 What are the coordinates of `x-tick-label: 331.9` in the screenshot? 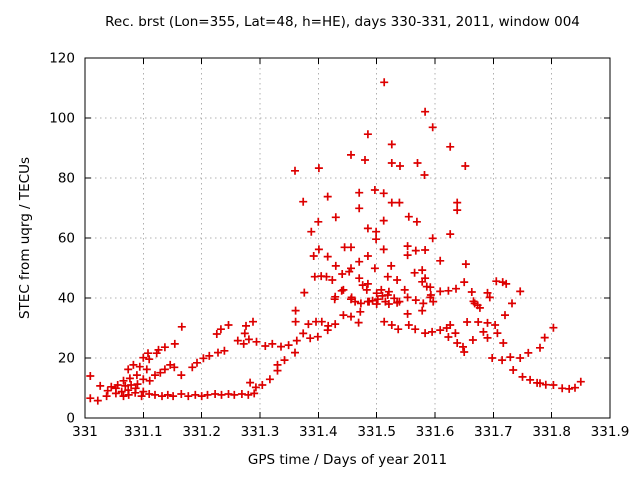 It's located at (610, 432).